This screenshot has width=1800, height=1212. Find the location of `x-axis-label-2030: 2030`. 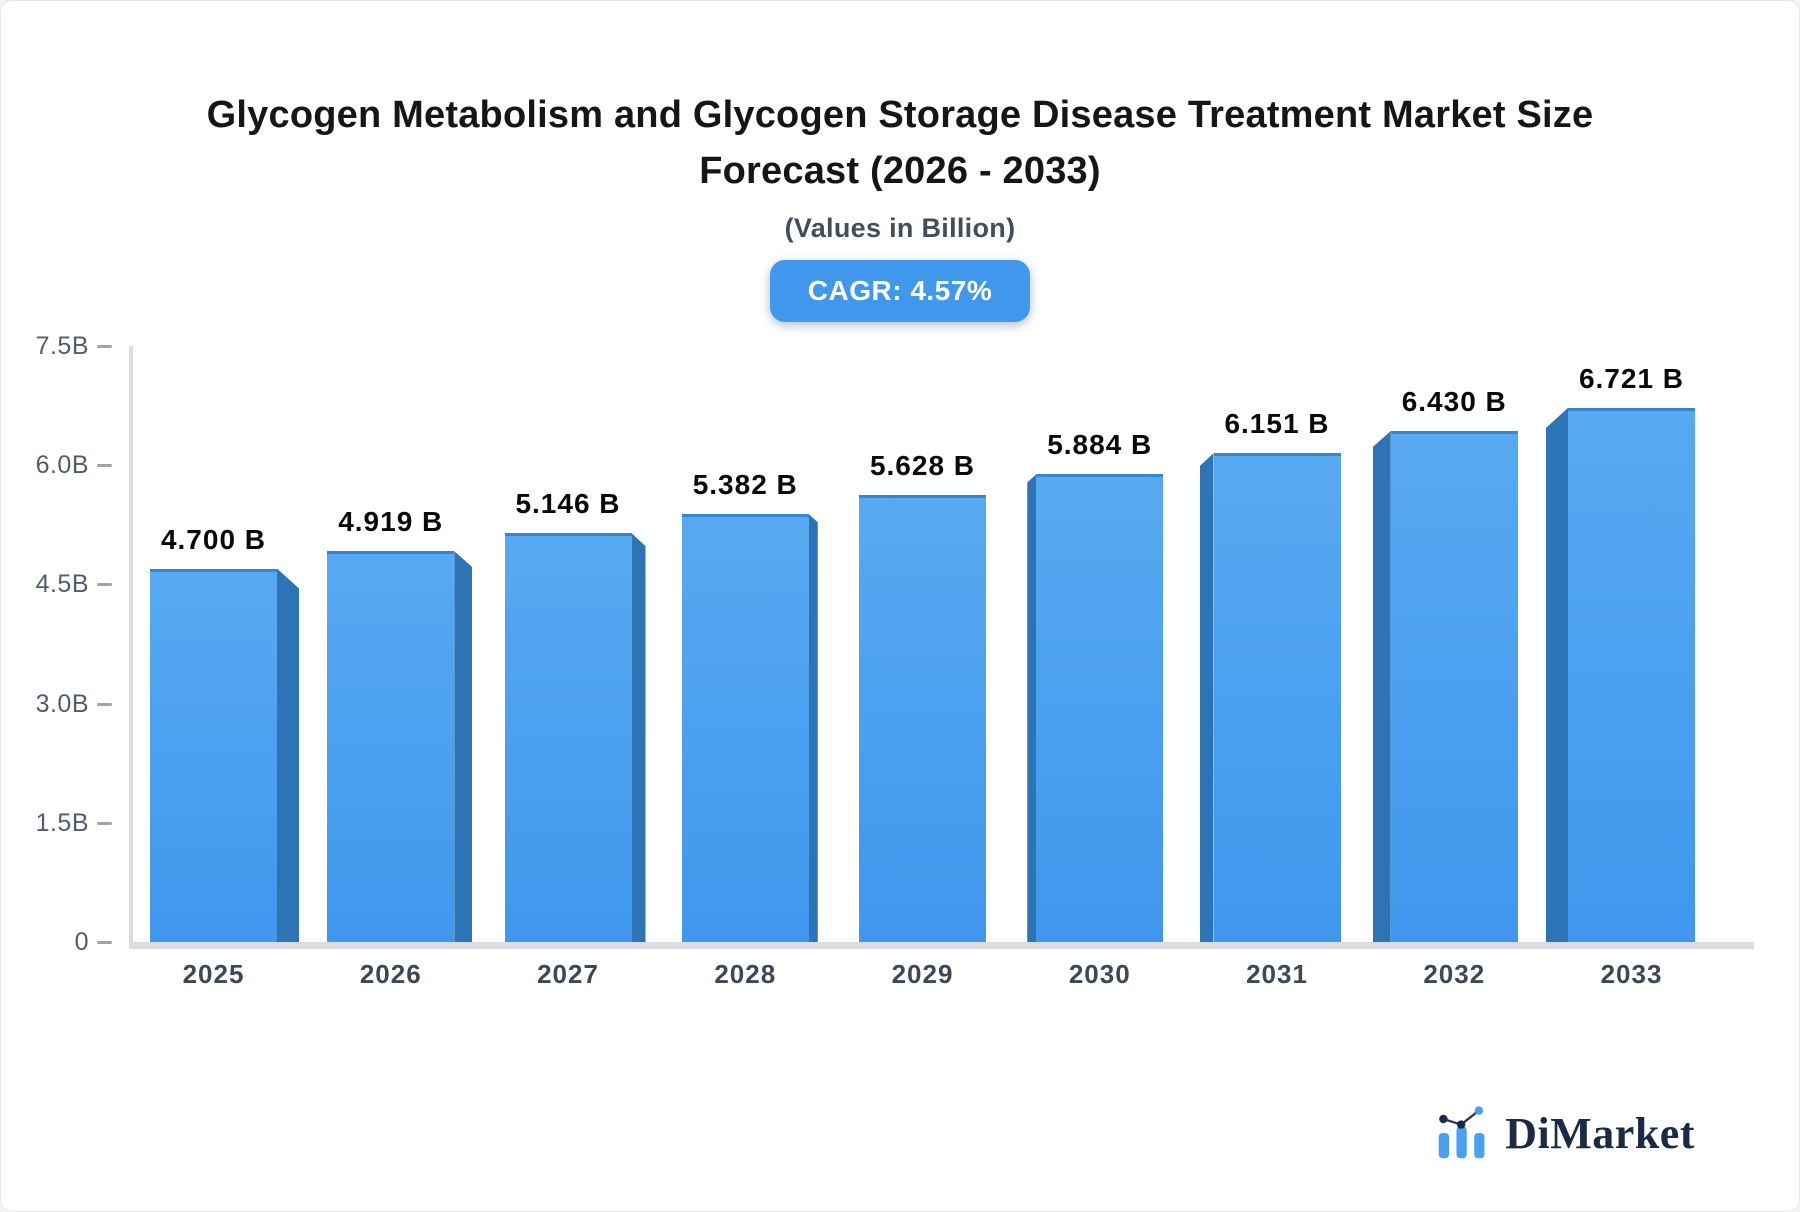

x-axis-label-2030: 2030 is located at coordinates (1099, 974).